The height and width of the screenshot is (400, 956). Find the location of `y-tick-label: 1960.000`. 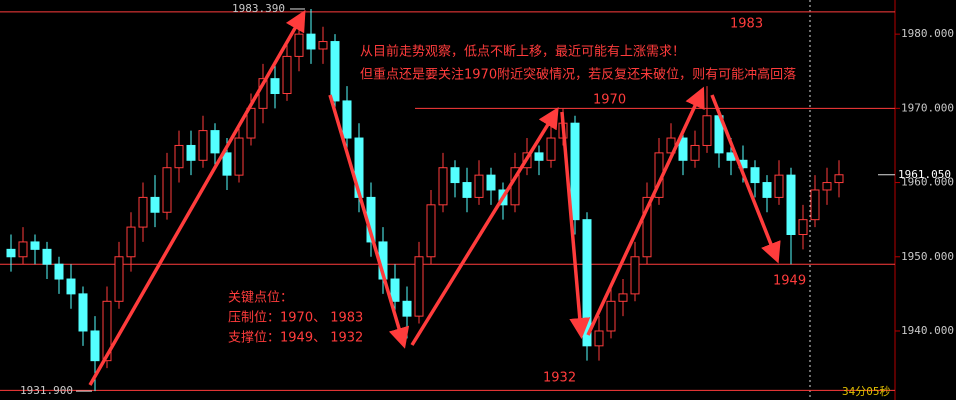

y-tick-label: 1960.000 is located at coordinates (927, 182).